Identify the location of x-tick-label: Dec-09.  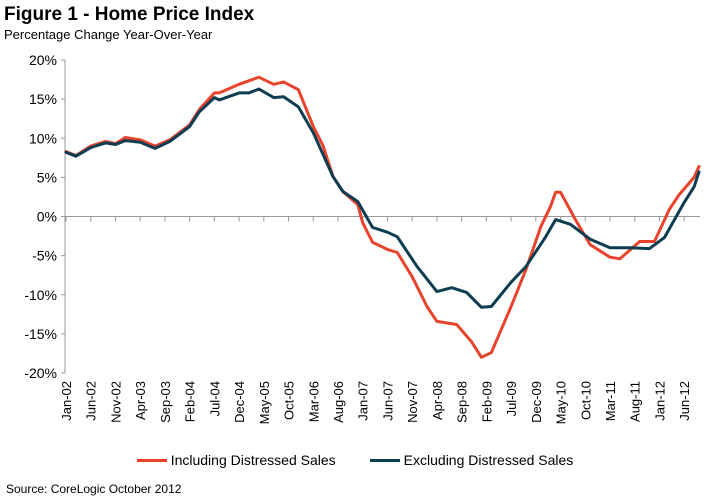
(536, 402).